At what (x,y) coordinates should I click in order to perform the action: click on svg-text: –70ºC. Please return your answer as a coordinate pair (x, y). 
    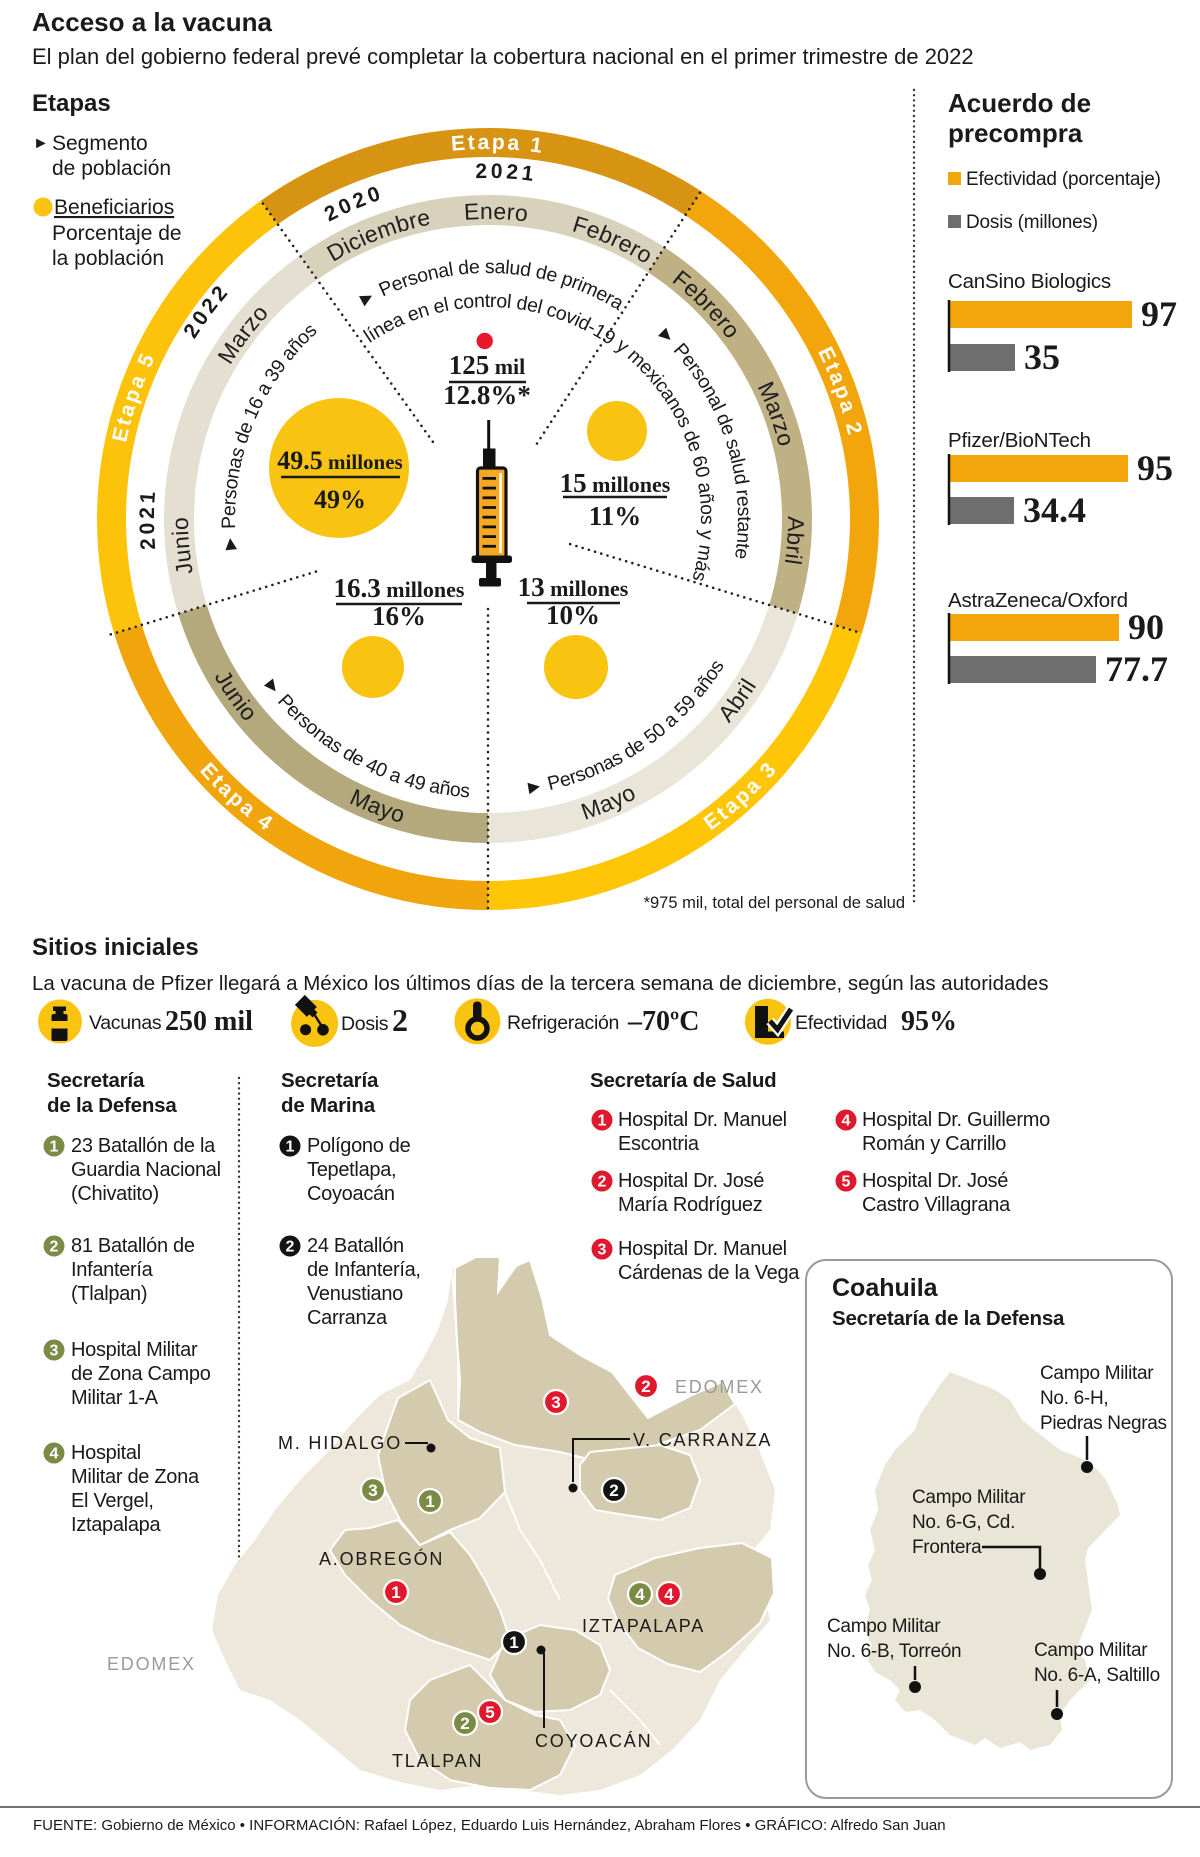
    Looking at the image, I should click on (663, 1021).